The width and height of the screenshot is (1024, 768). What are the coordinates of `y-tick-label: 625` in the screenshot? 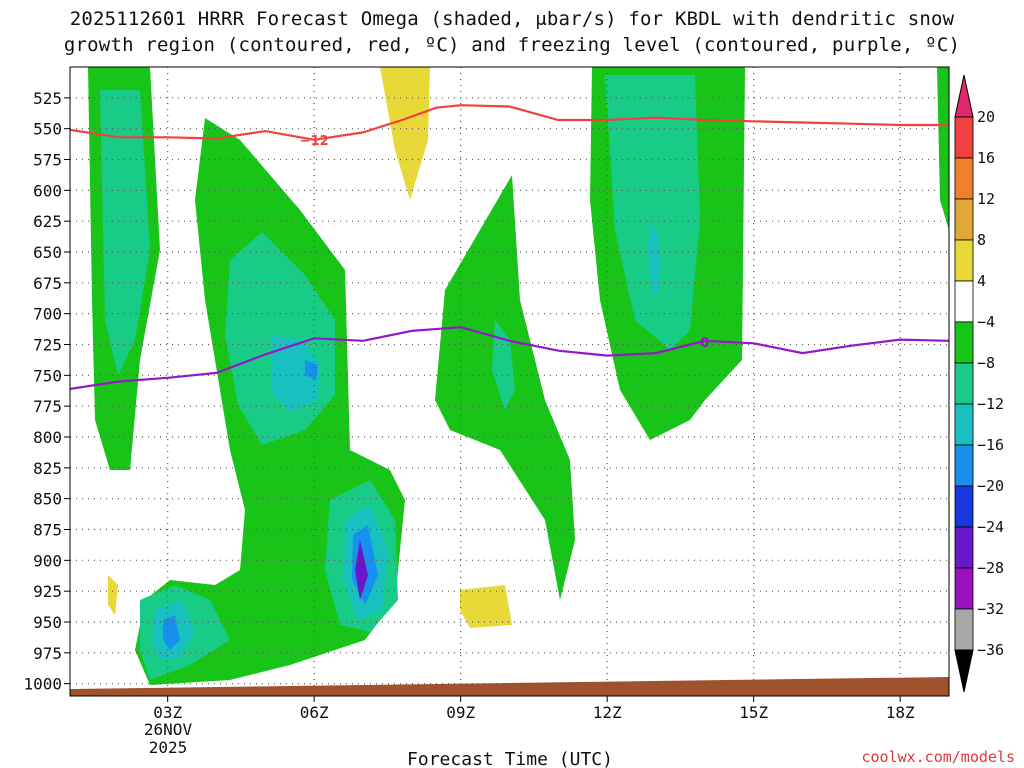 It's located at (47, 221).